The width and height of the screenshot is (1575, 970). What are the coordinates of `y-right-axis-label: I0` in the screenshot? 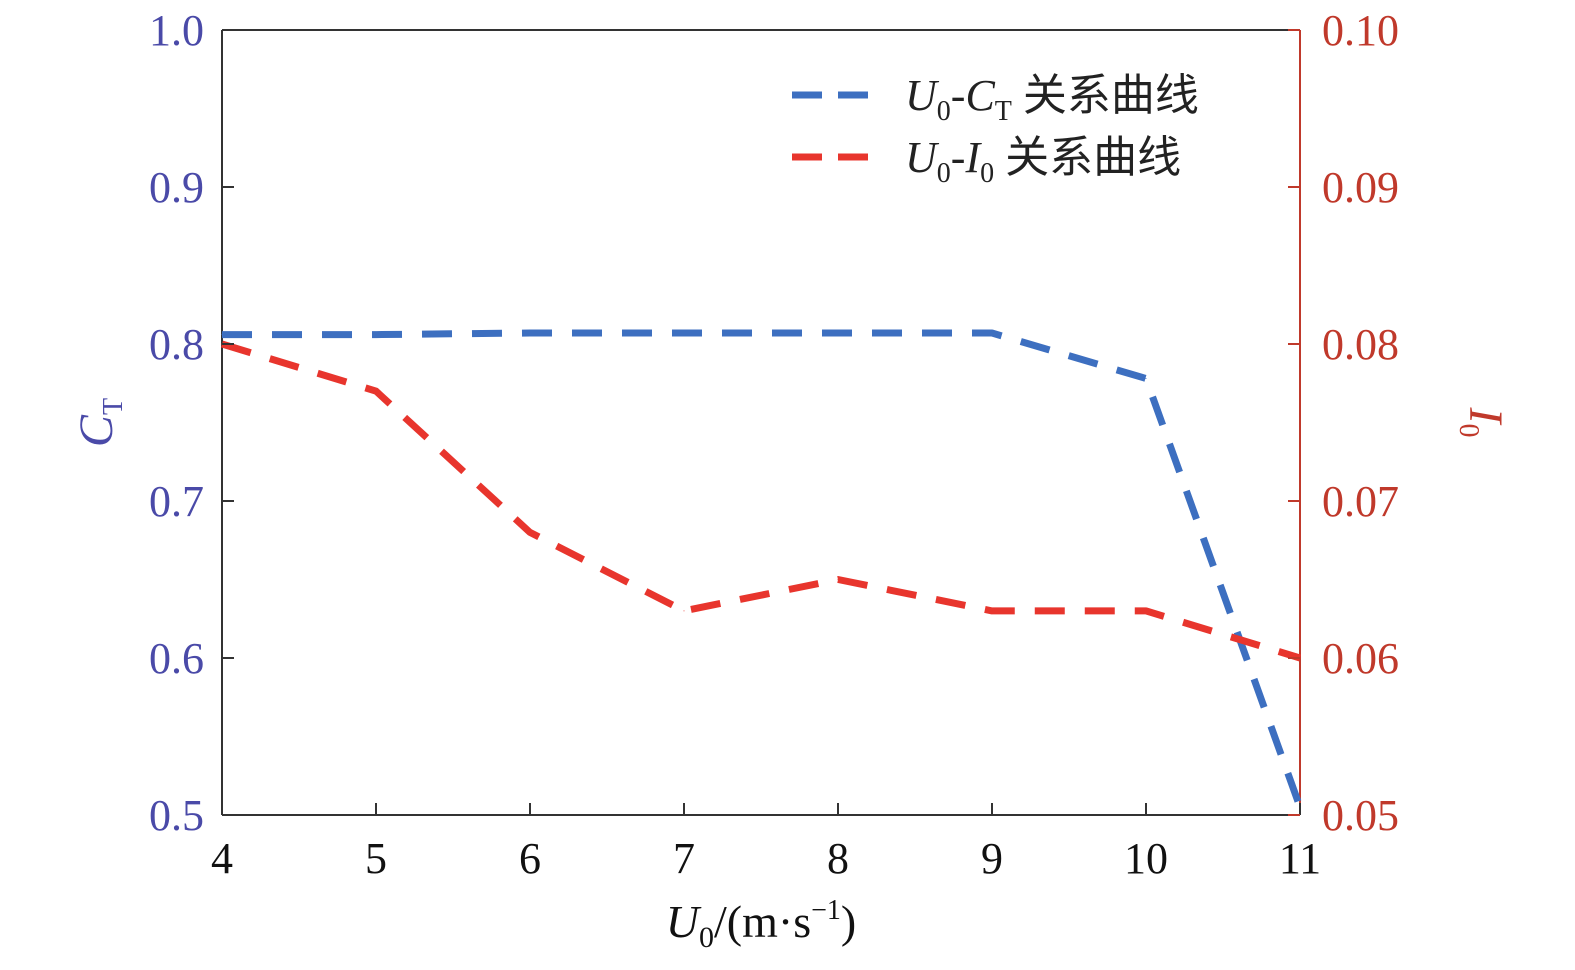 It's located at (1482, 422).